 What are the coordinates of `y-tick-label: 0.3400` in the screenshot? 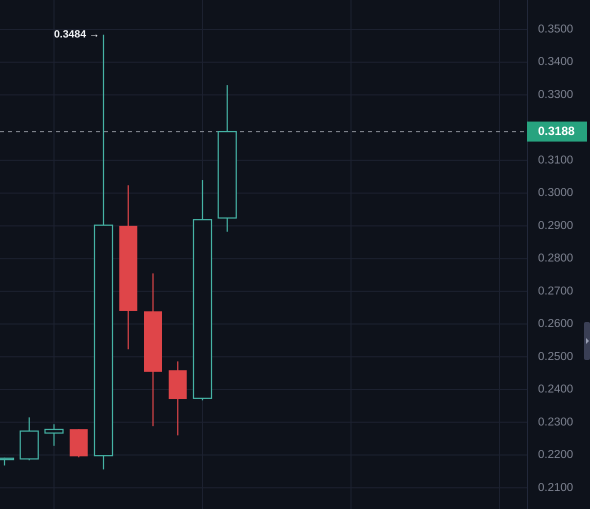 It's located at (556, 62).